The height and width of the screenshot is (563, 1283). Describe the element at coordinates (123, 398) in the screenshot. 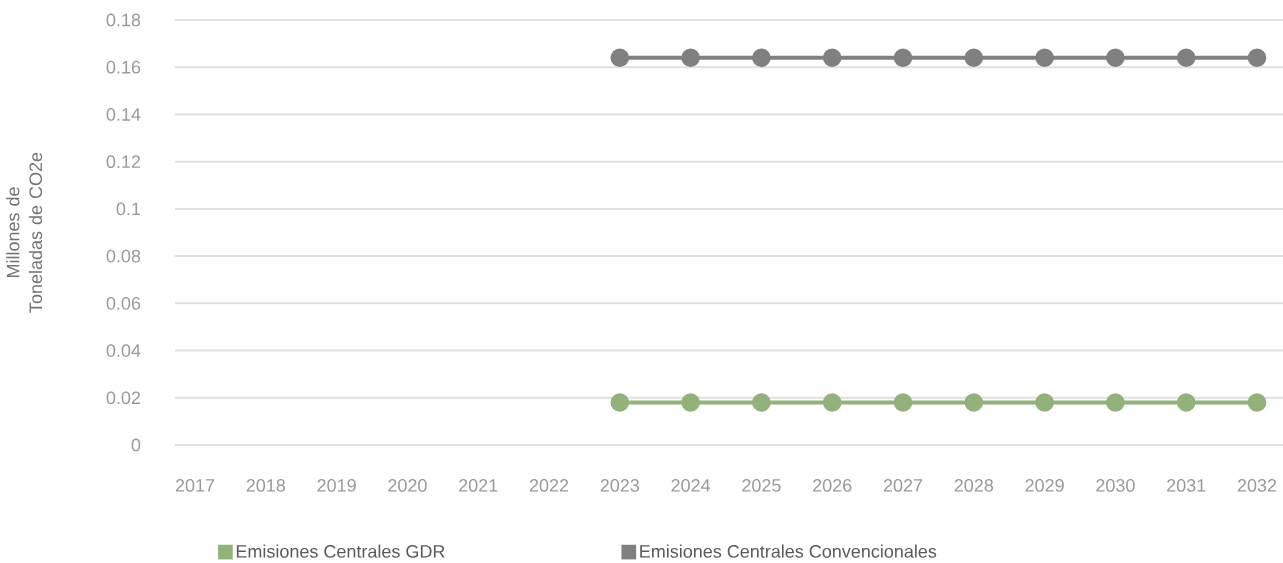

I see `y-tick-label: 0.02` at that location.